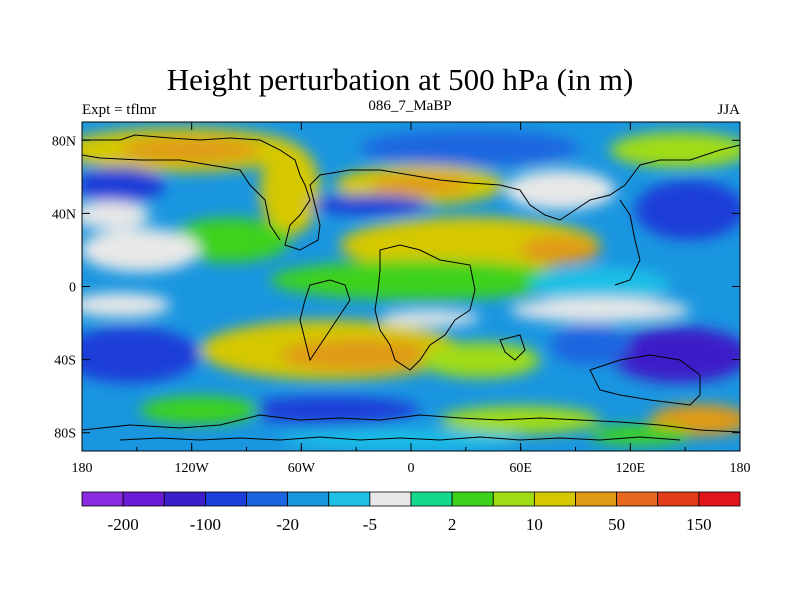 Image resolution: width=800 pixels, height=600 pixels. Describe the element at coordinates (123, 524) in the screenshot. I see `colorbar-label: -200` at that location.